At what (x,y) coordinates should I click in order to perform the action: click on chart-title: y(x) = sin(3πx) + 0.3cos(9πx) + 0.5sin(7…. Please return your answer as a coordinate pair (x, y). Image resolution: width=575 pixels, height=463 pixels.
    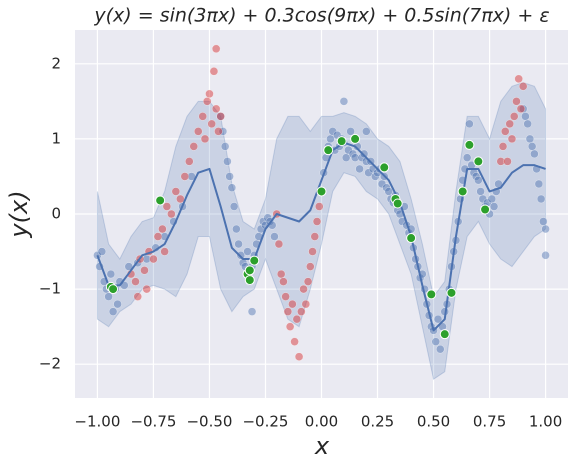
    Looking at the image, I should click on (321, 16).